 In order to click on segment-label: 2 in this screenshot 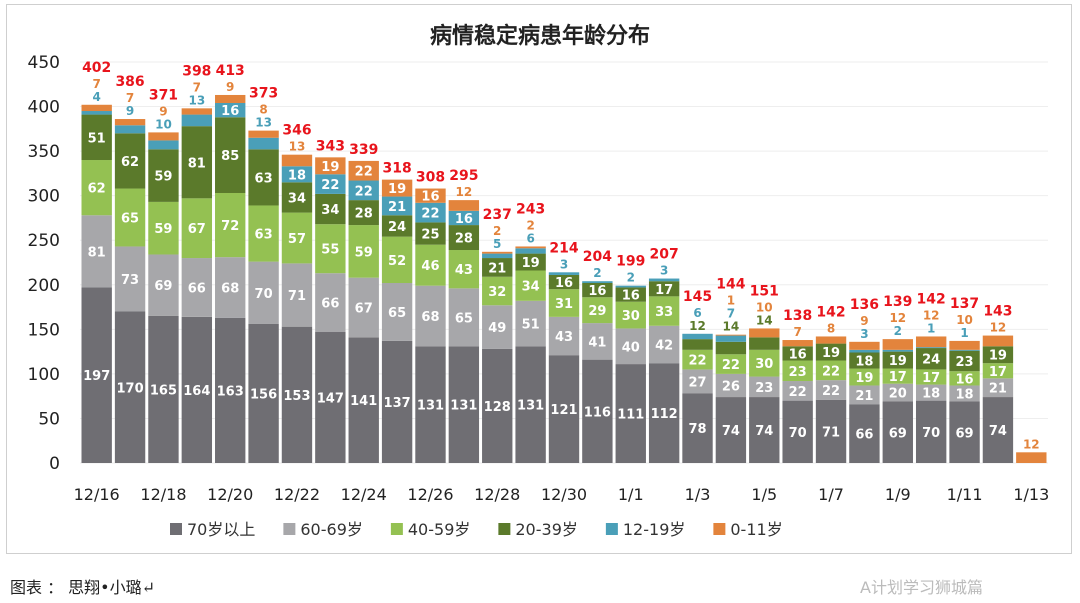, I will do `click(631, 278)`.